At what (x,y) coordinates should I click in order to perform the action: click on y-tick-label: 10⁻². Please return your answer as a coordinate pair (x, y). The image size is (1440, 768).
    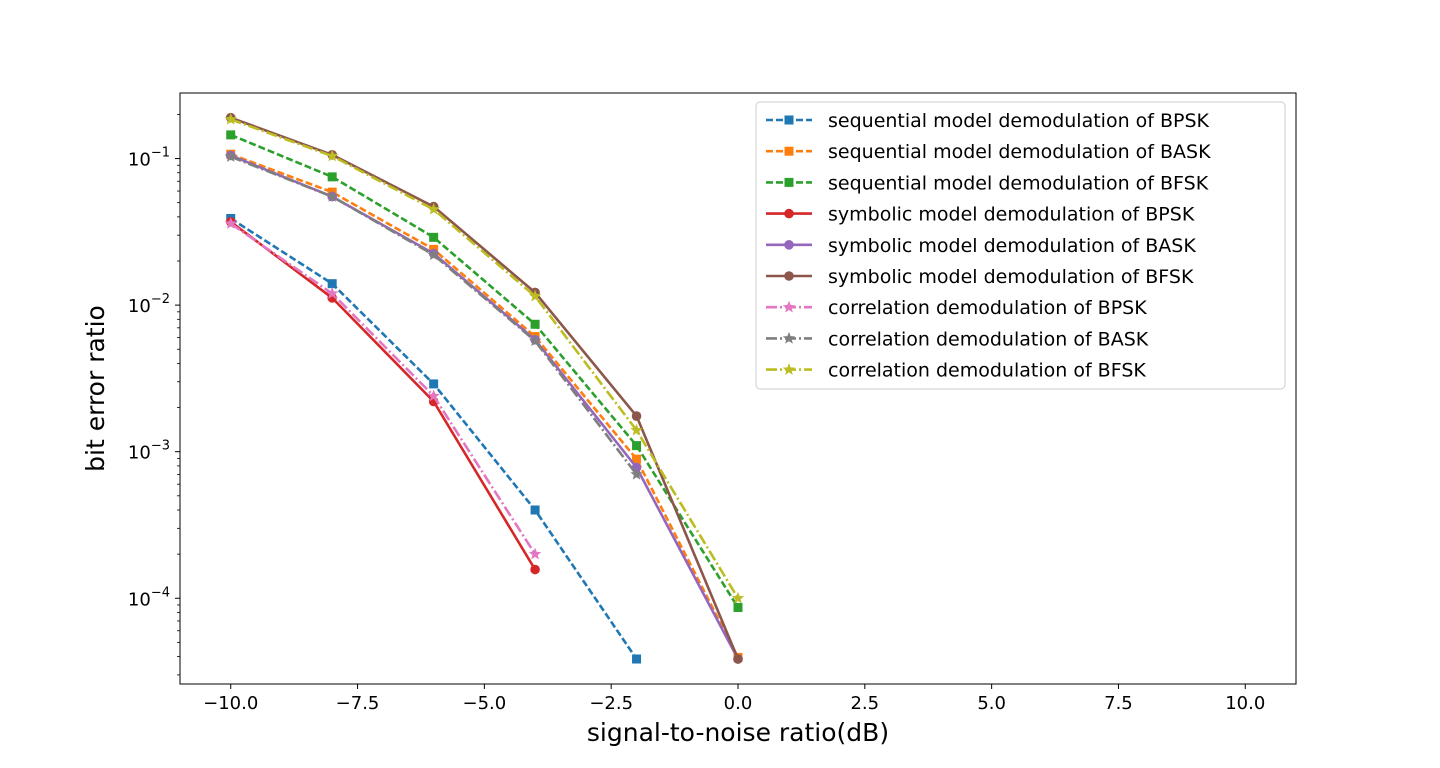
    Looking at the image, I should click on (149, 304).